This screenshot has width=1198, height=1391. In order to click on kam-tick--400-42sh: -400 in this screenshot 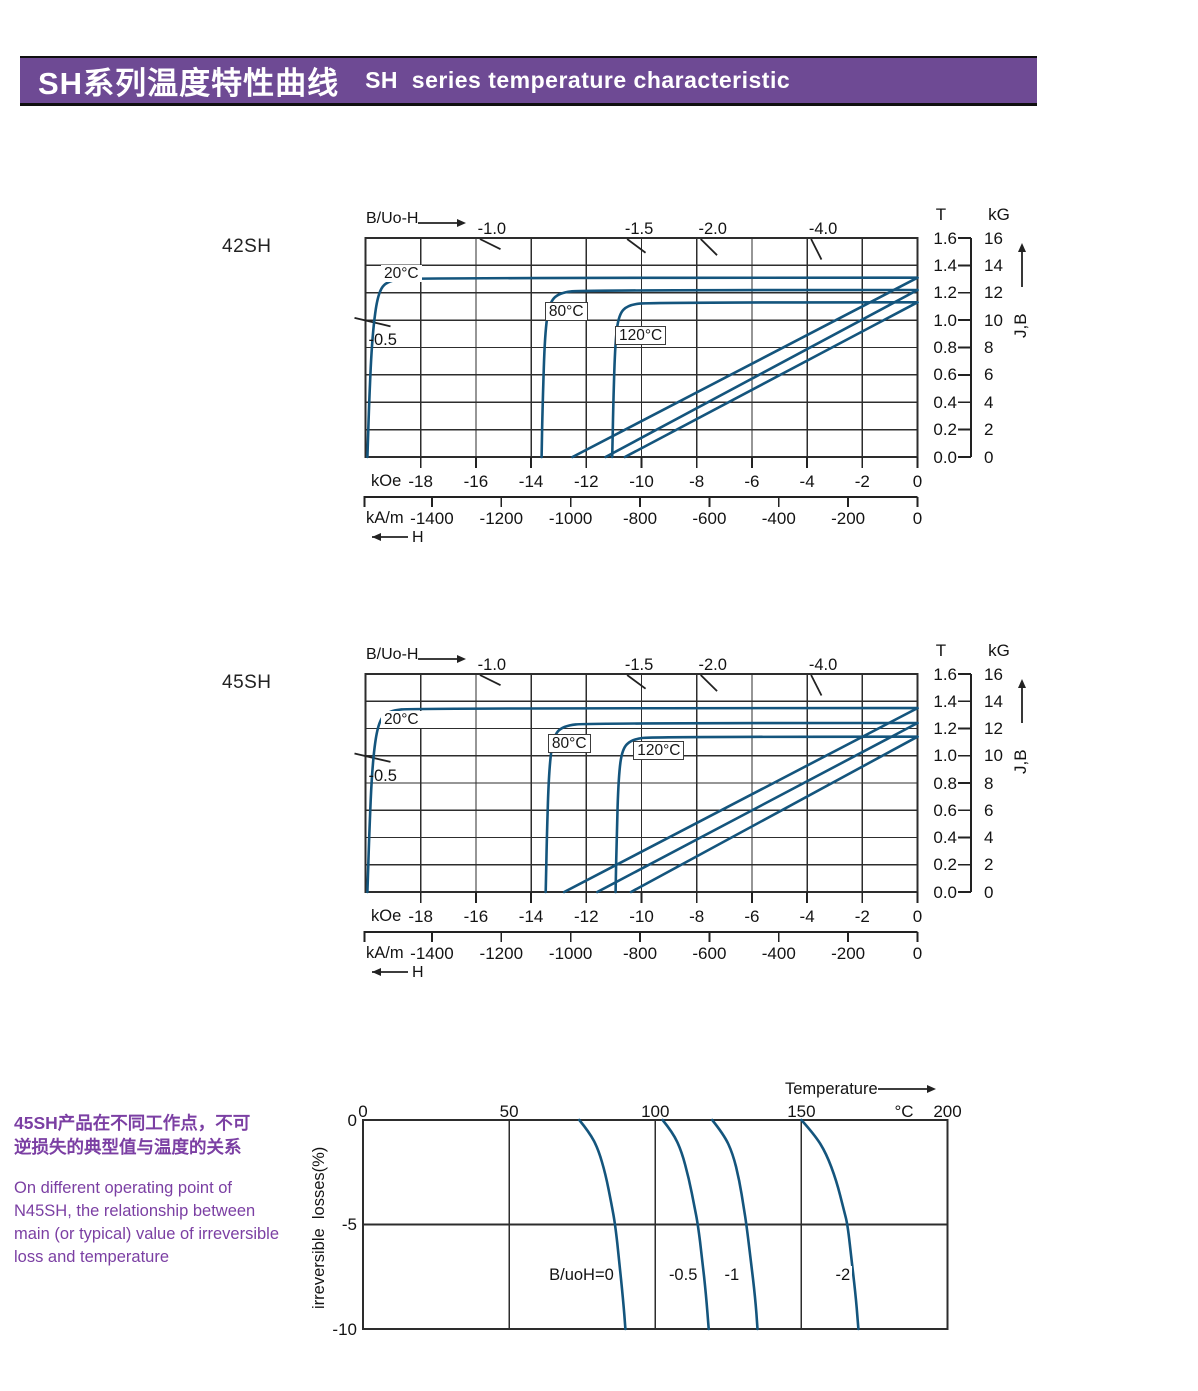, I will do `click(778, 518)`.